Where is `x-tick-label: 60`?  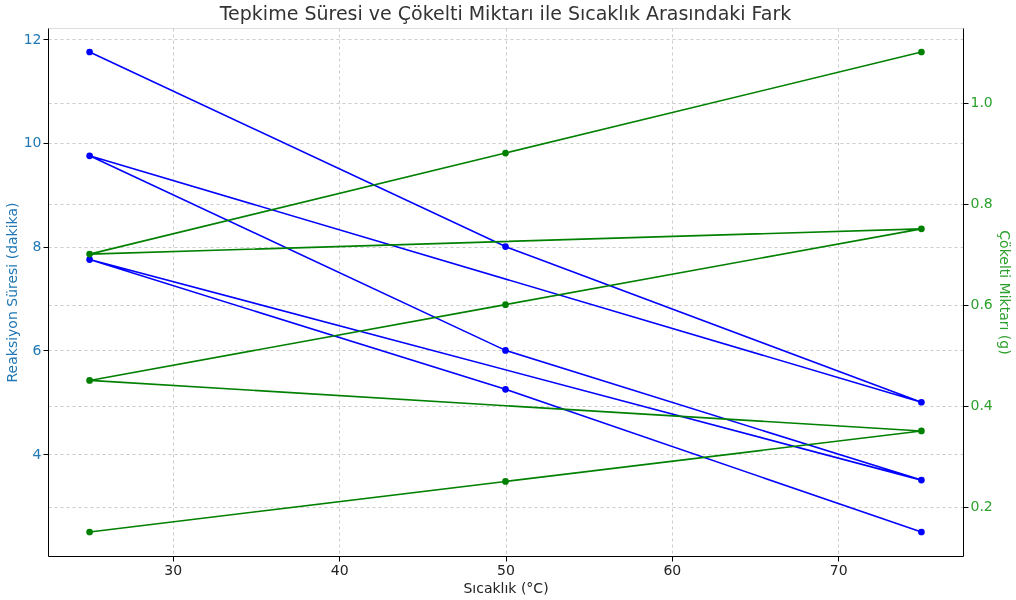
x-tick-label: 60 is located at coordinates (672, 569).